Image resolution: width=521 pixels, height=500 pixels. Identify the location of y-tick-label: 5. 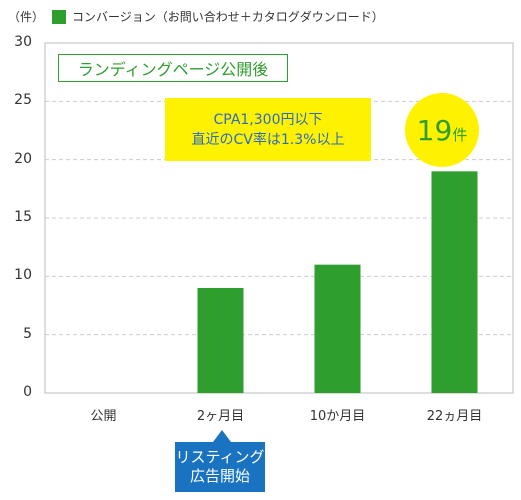
(27, 333).